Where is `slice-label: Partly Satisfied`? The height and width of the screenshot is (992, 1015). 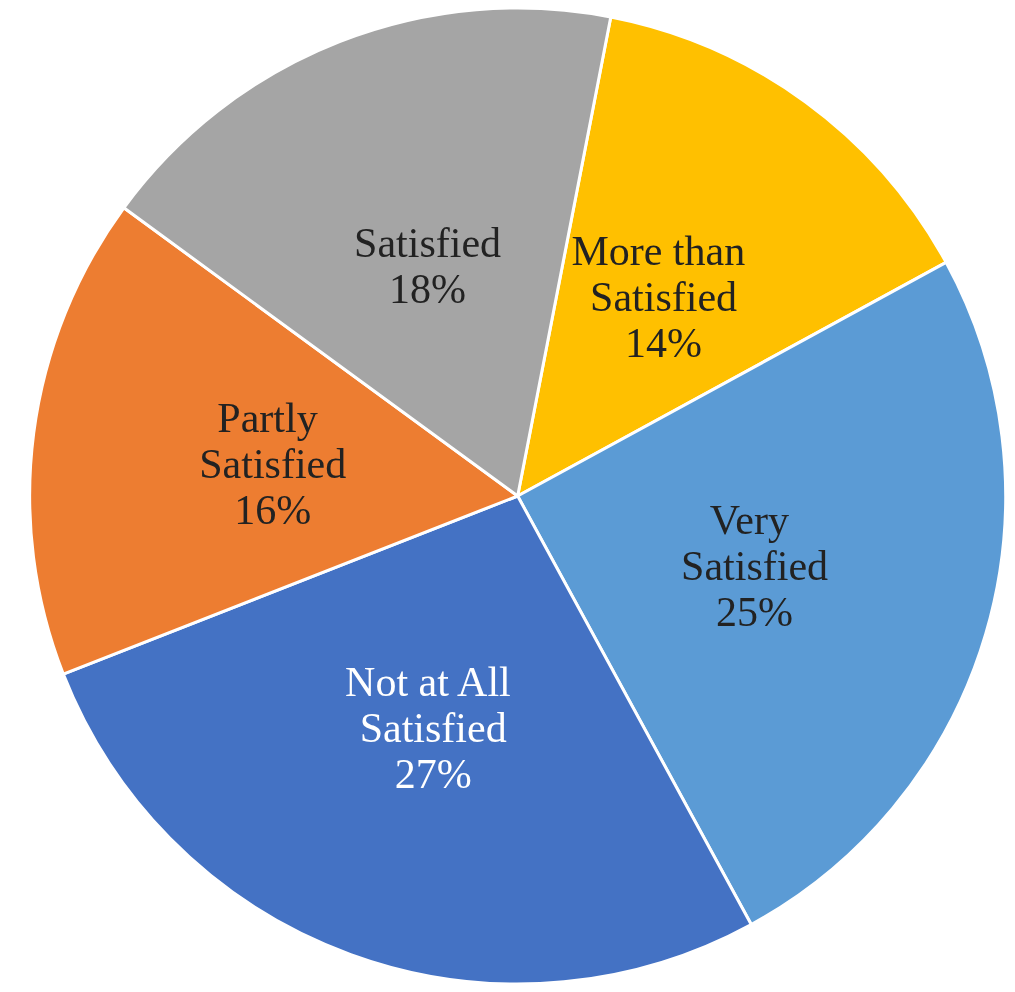
slice-label: Partly Satisfied is located at coordinates (273, 441).